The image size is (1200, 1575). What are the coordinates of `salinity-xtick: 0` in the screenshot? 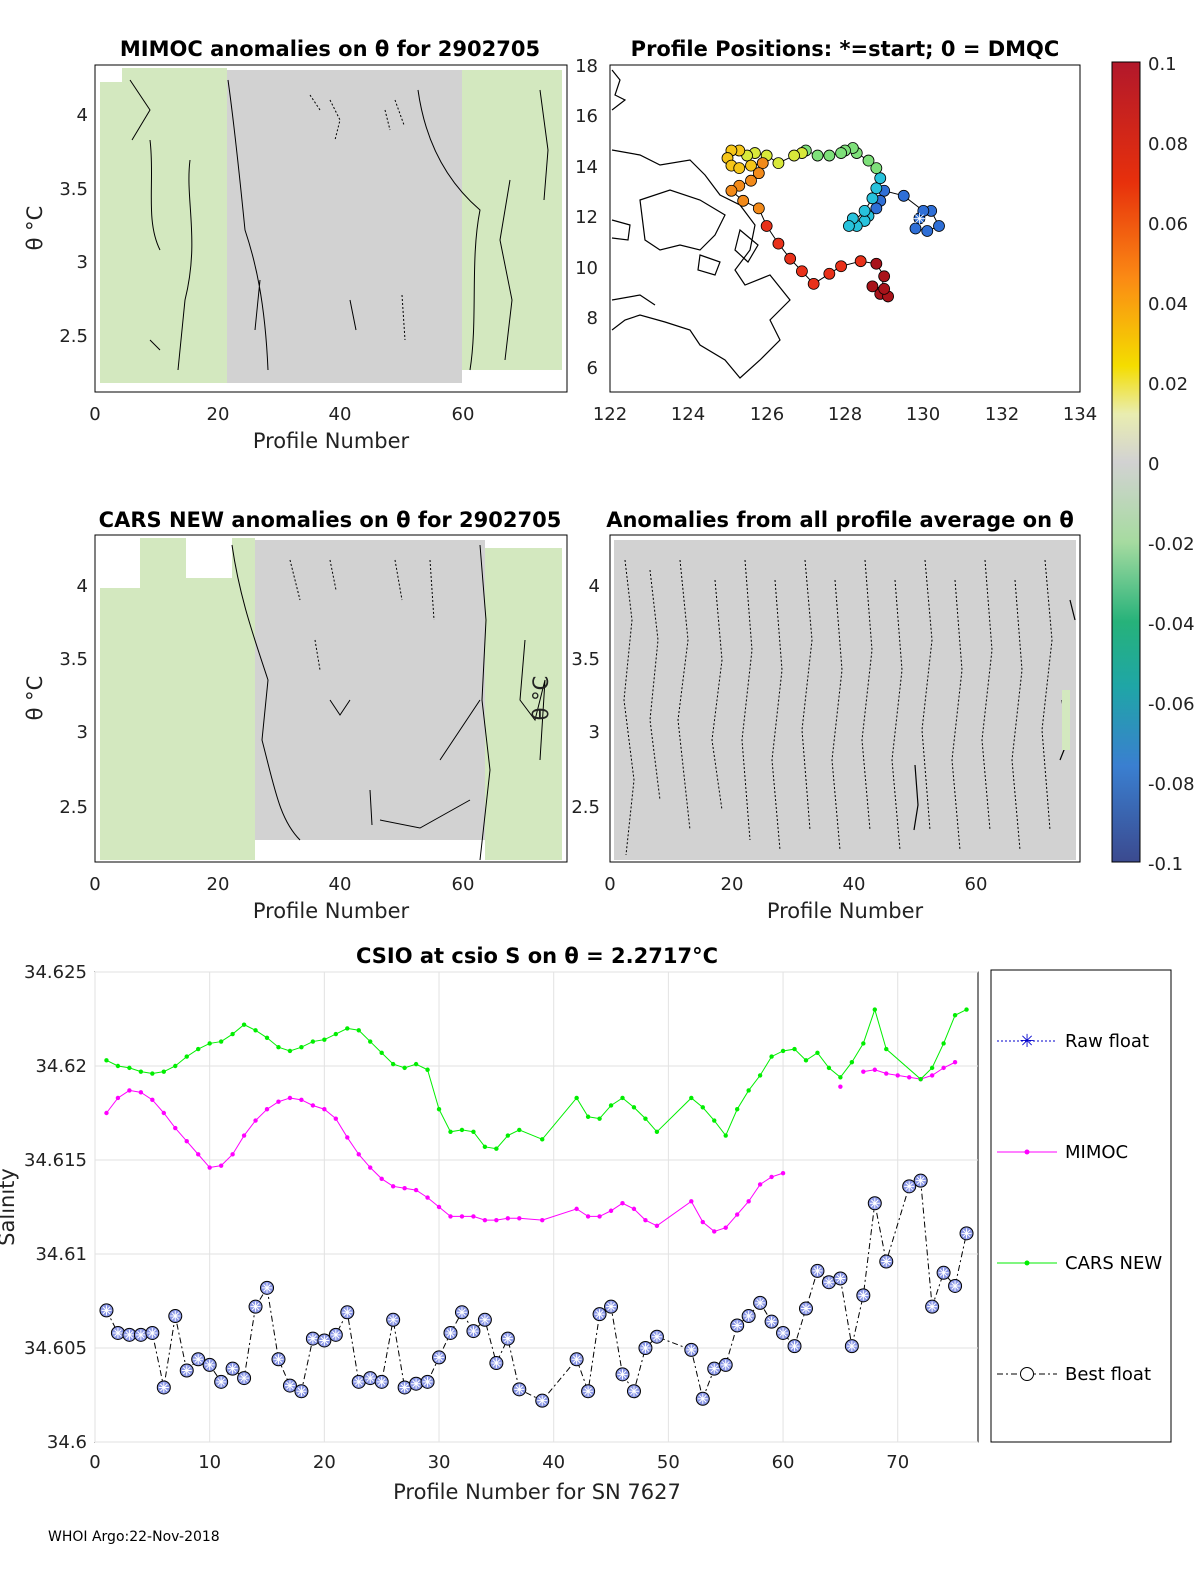 It's located at (94, 1462).